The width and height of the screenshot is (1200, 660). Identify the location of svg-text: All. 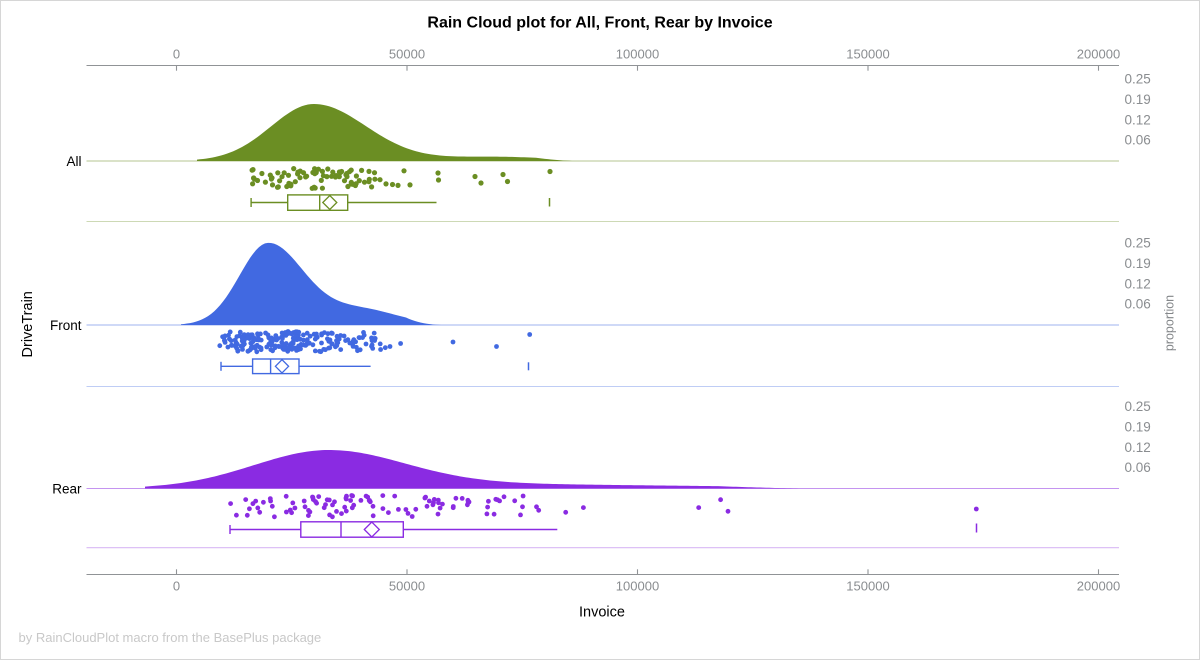
(73, 161).